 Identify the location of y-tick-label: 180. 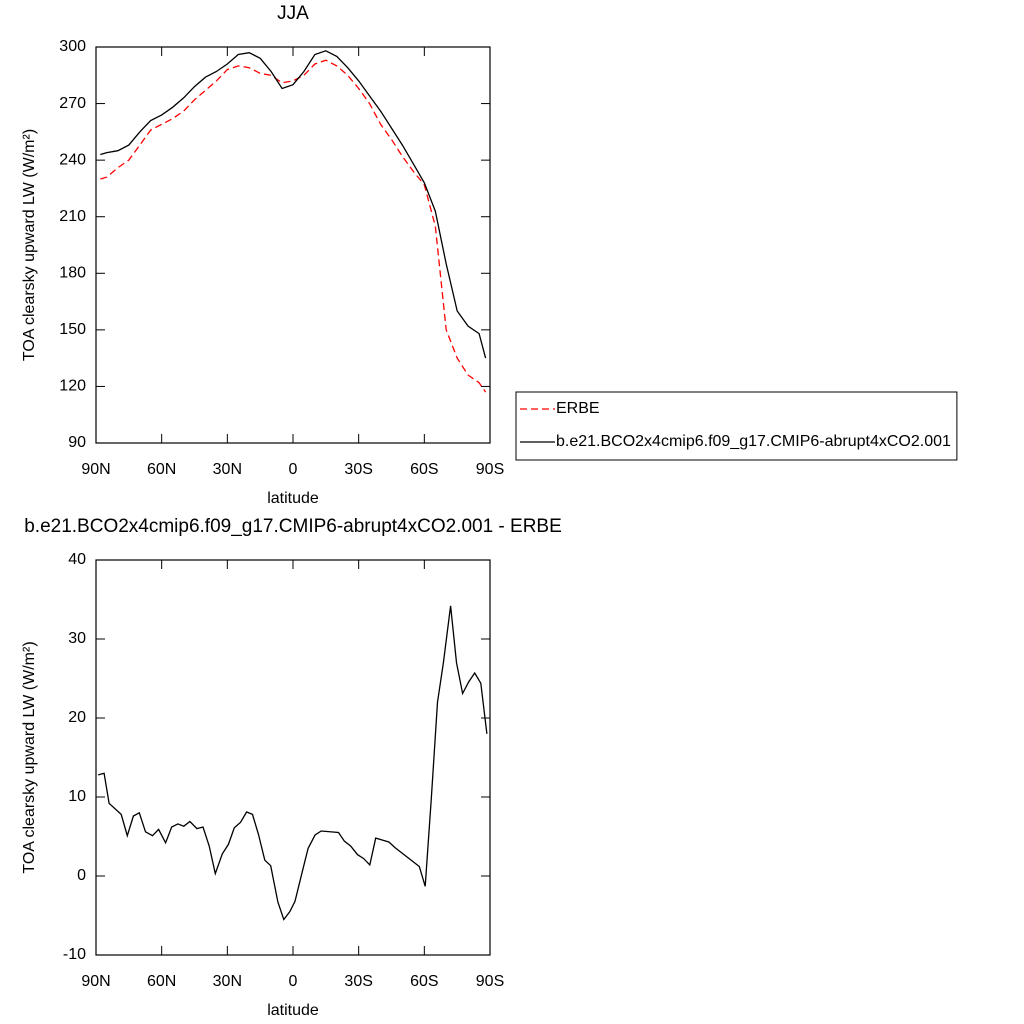
(72, 273).